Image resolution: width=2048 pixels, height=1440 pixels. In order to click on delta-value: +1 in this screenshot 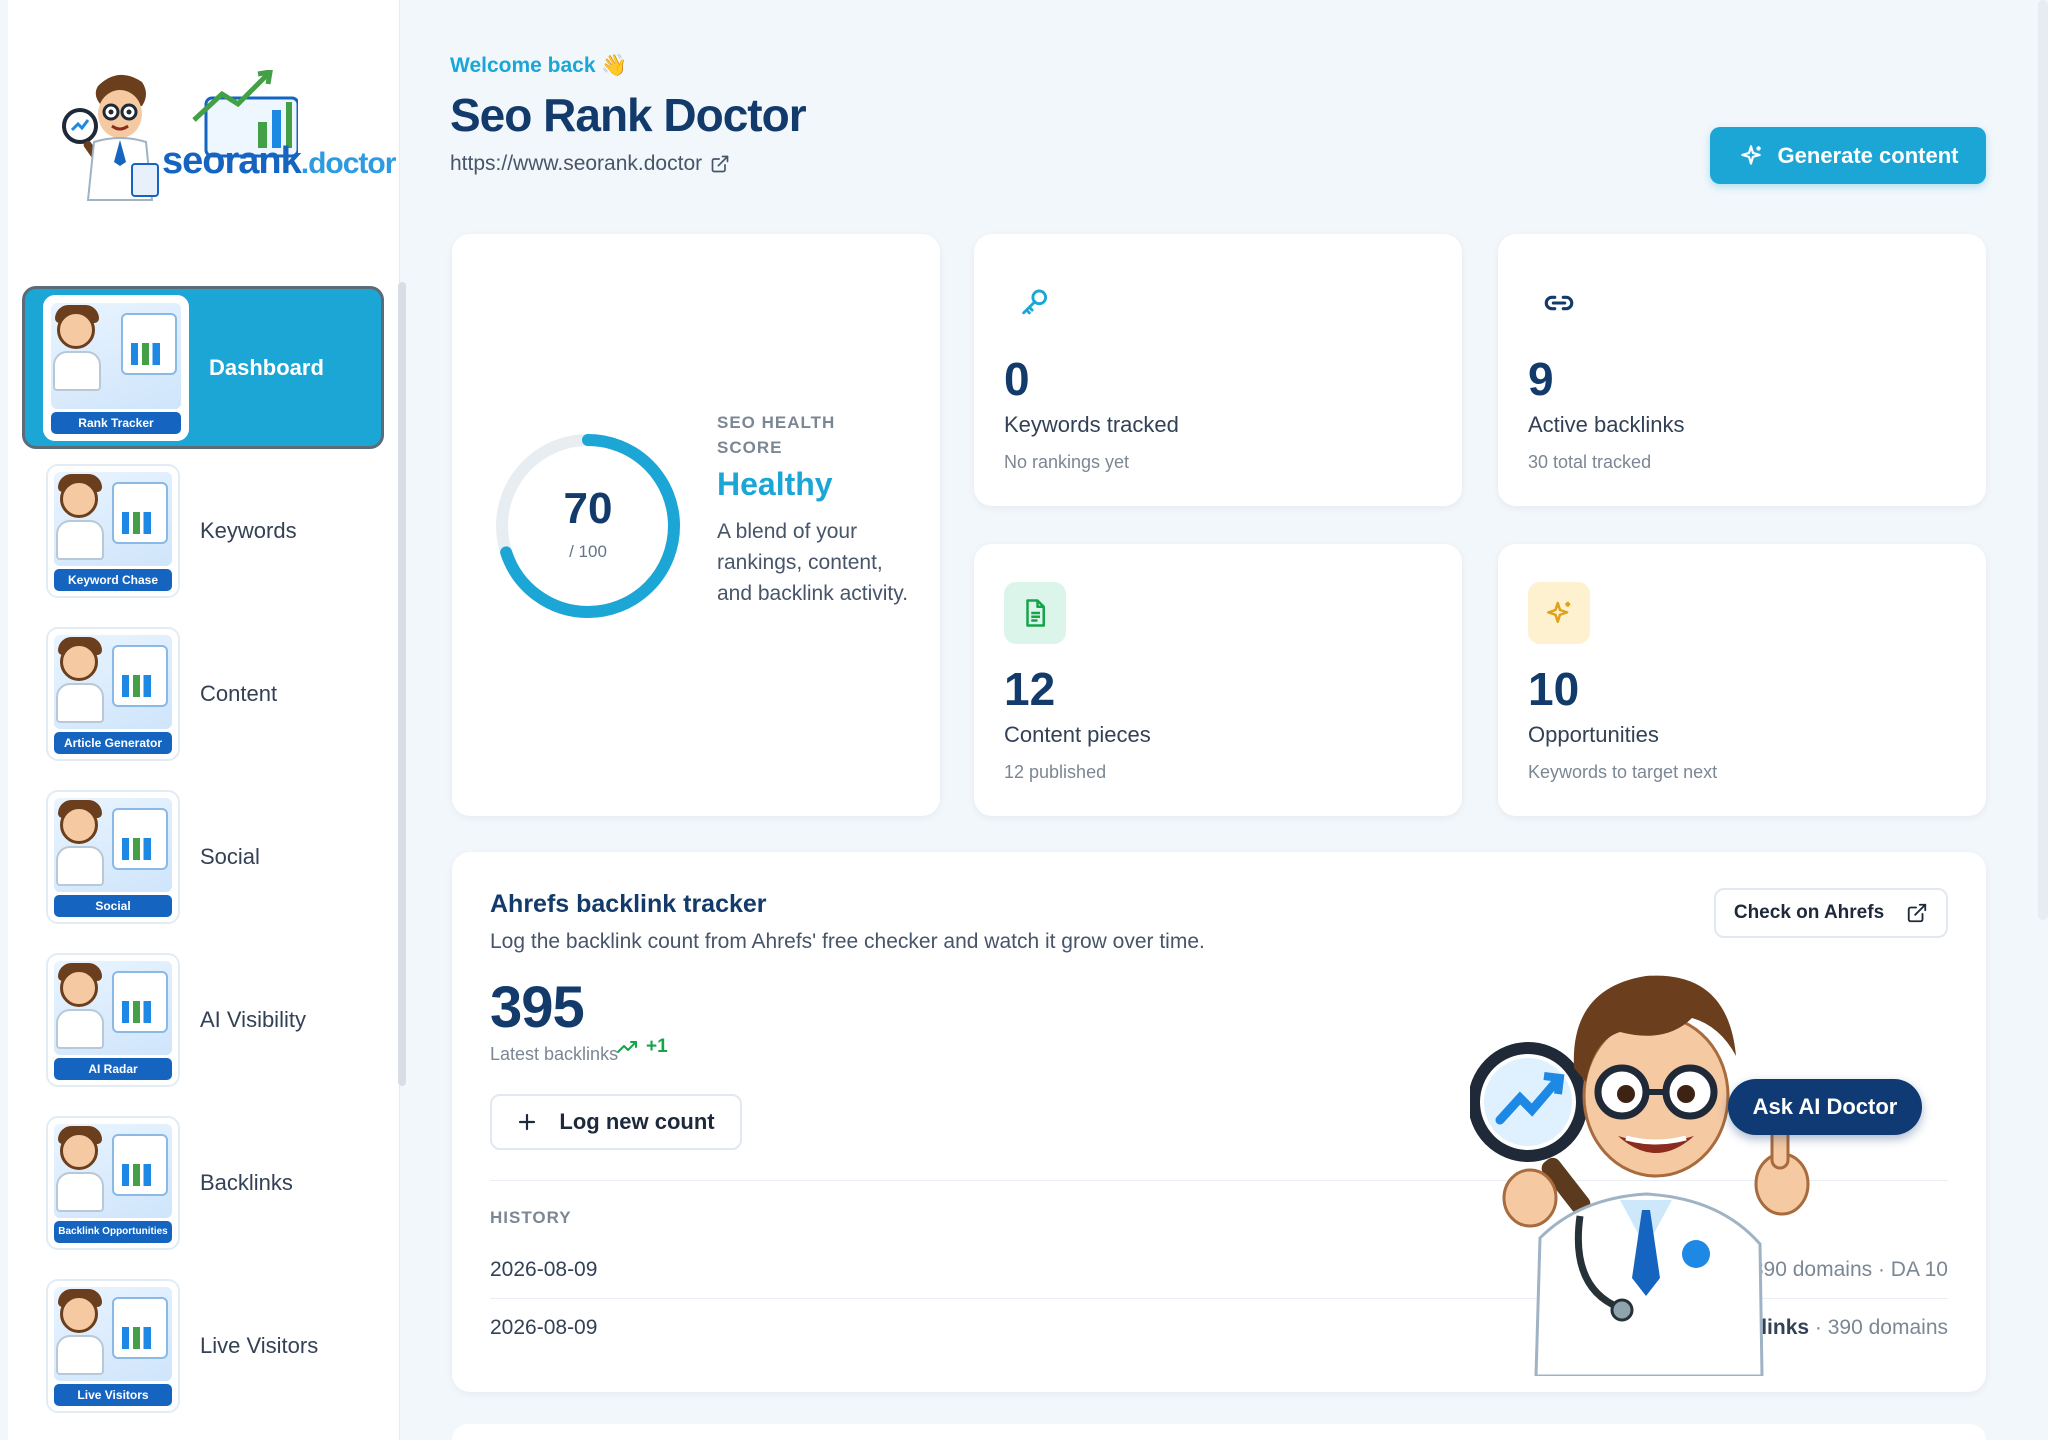, I will do `click(657, 1046)`.